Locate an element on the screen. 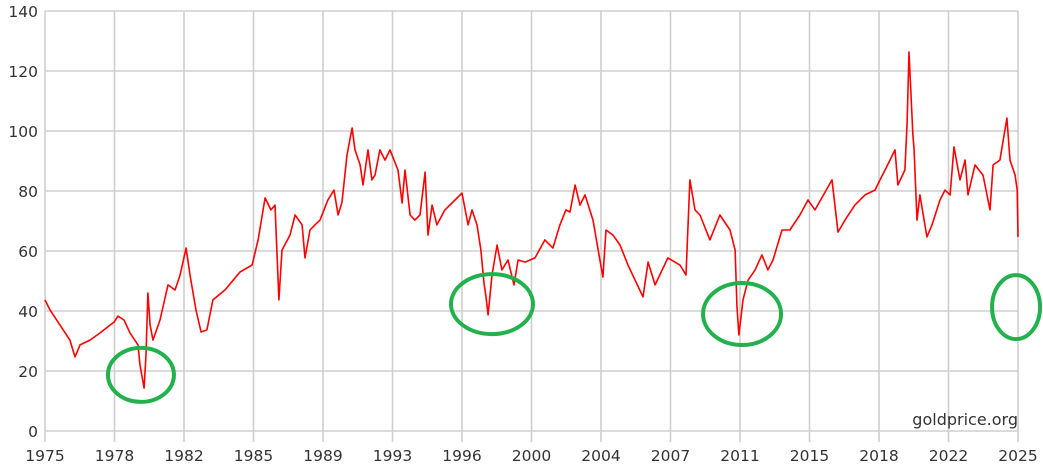 The image size is (1043, 465). y-tick-label: 60 is located at coordinates (28, 252).